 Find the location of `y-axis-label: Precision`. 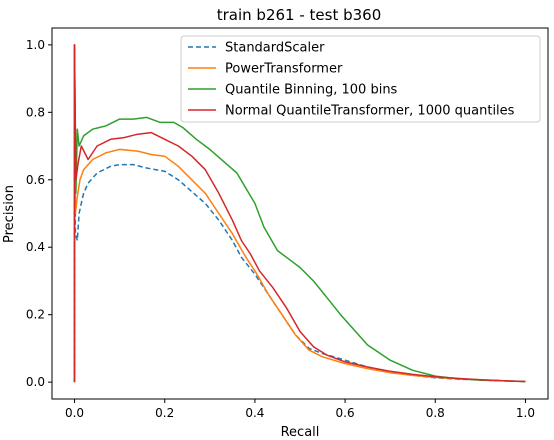

y-axis-label: Precision is located at coordinates (9, 214).